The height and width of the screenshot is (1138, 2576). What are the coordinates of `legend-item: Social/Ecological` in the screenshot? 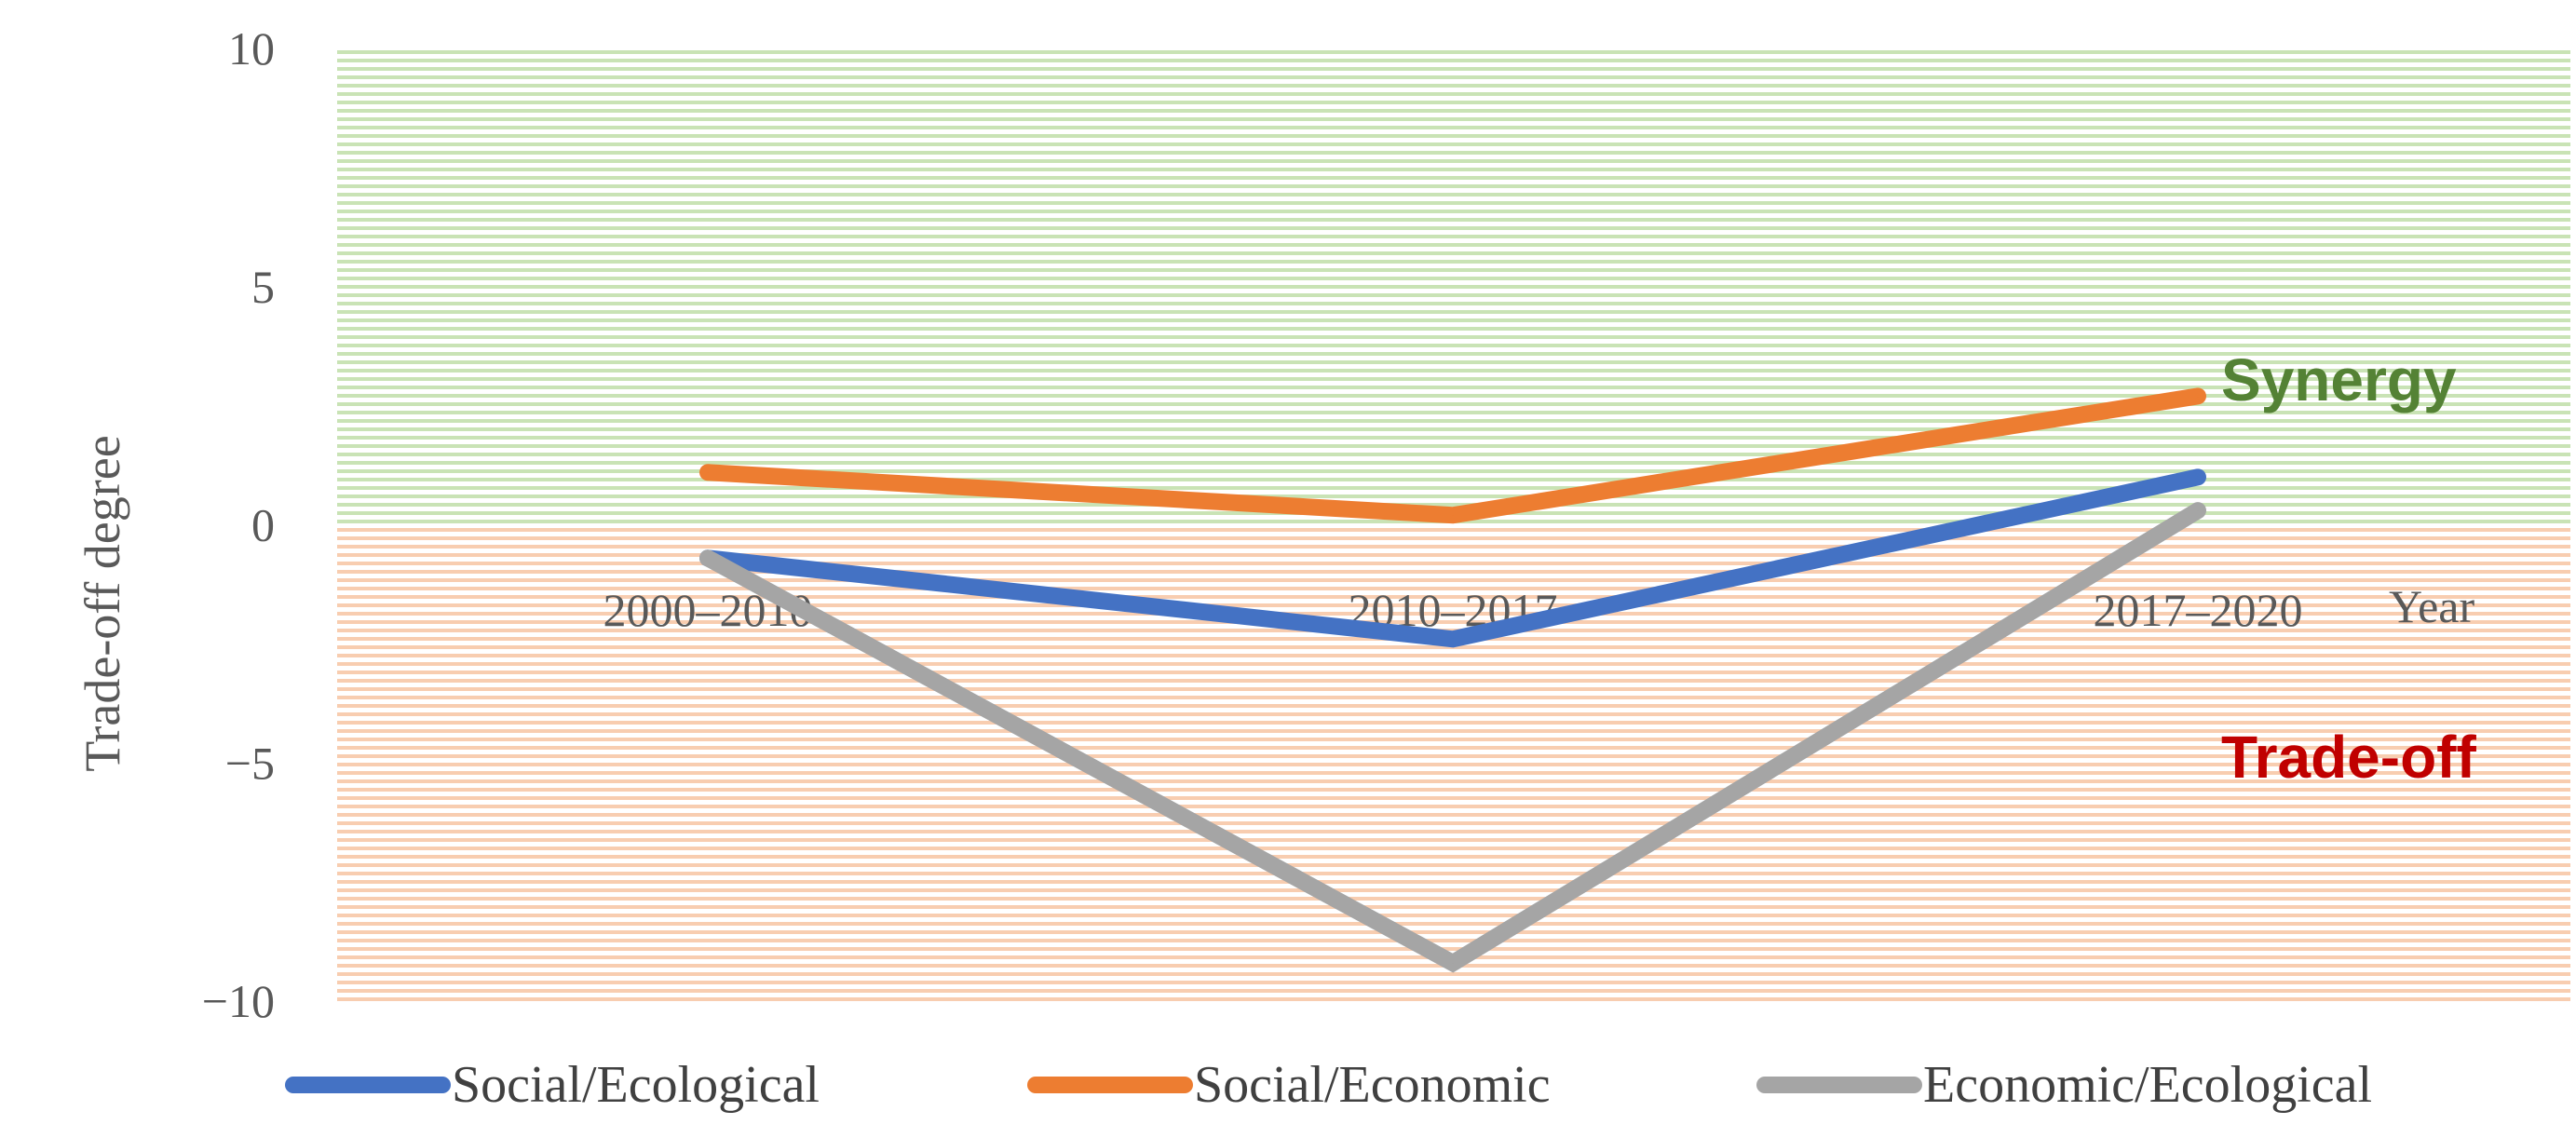 It's located at (552, 1085).